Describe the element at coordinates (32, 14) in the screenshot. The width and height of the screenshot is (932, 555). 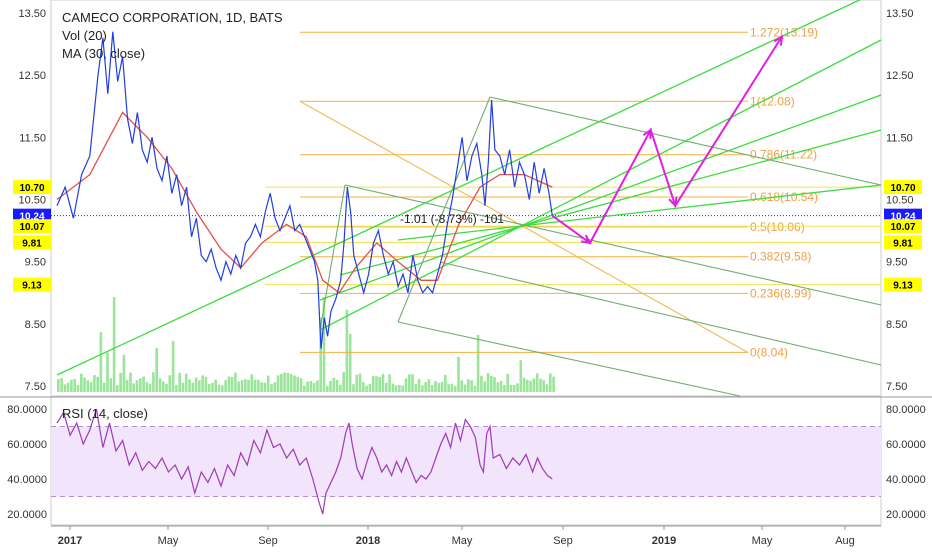
I see `price-tick-left: 13.50` at that location.